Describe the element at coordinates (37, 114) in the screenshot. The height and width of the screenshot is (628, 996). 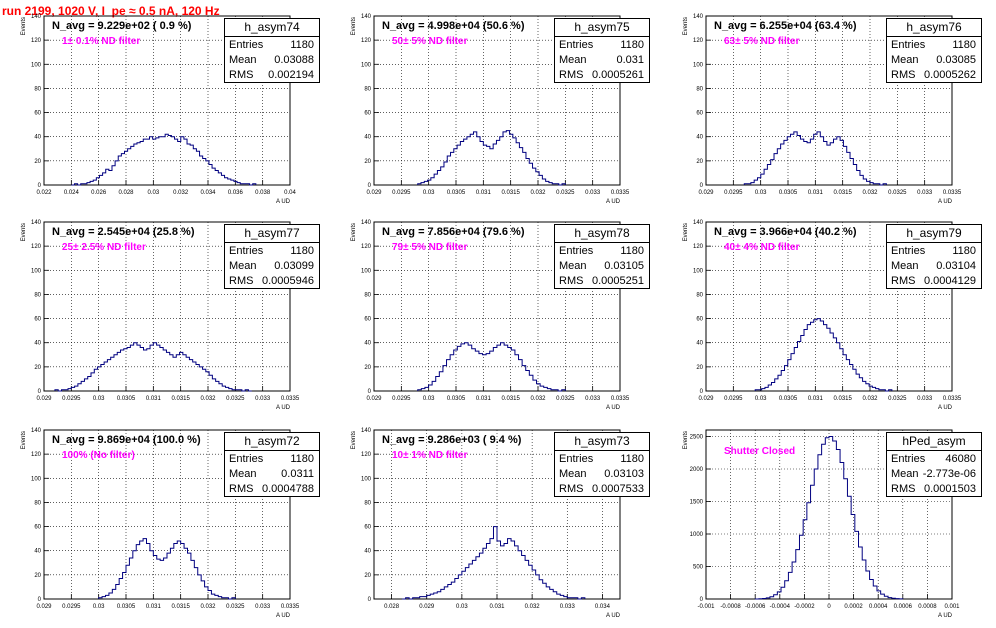
I see `y-tick-label: 60` at that location.